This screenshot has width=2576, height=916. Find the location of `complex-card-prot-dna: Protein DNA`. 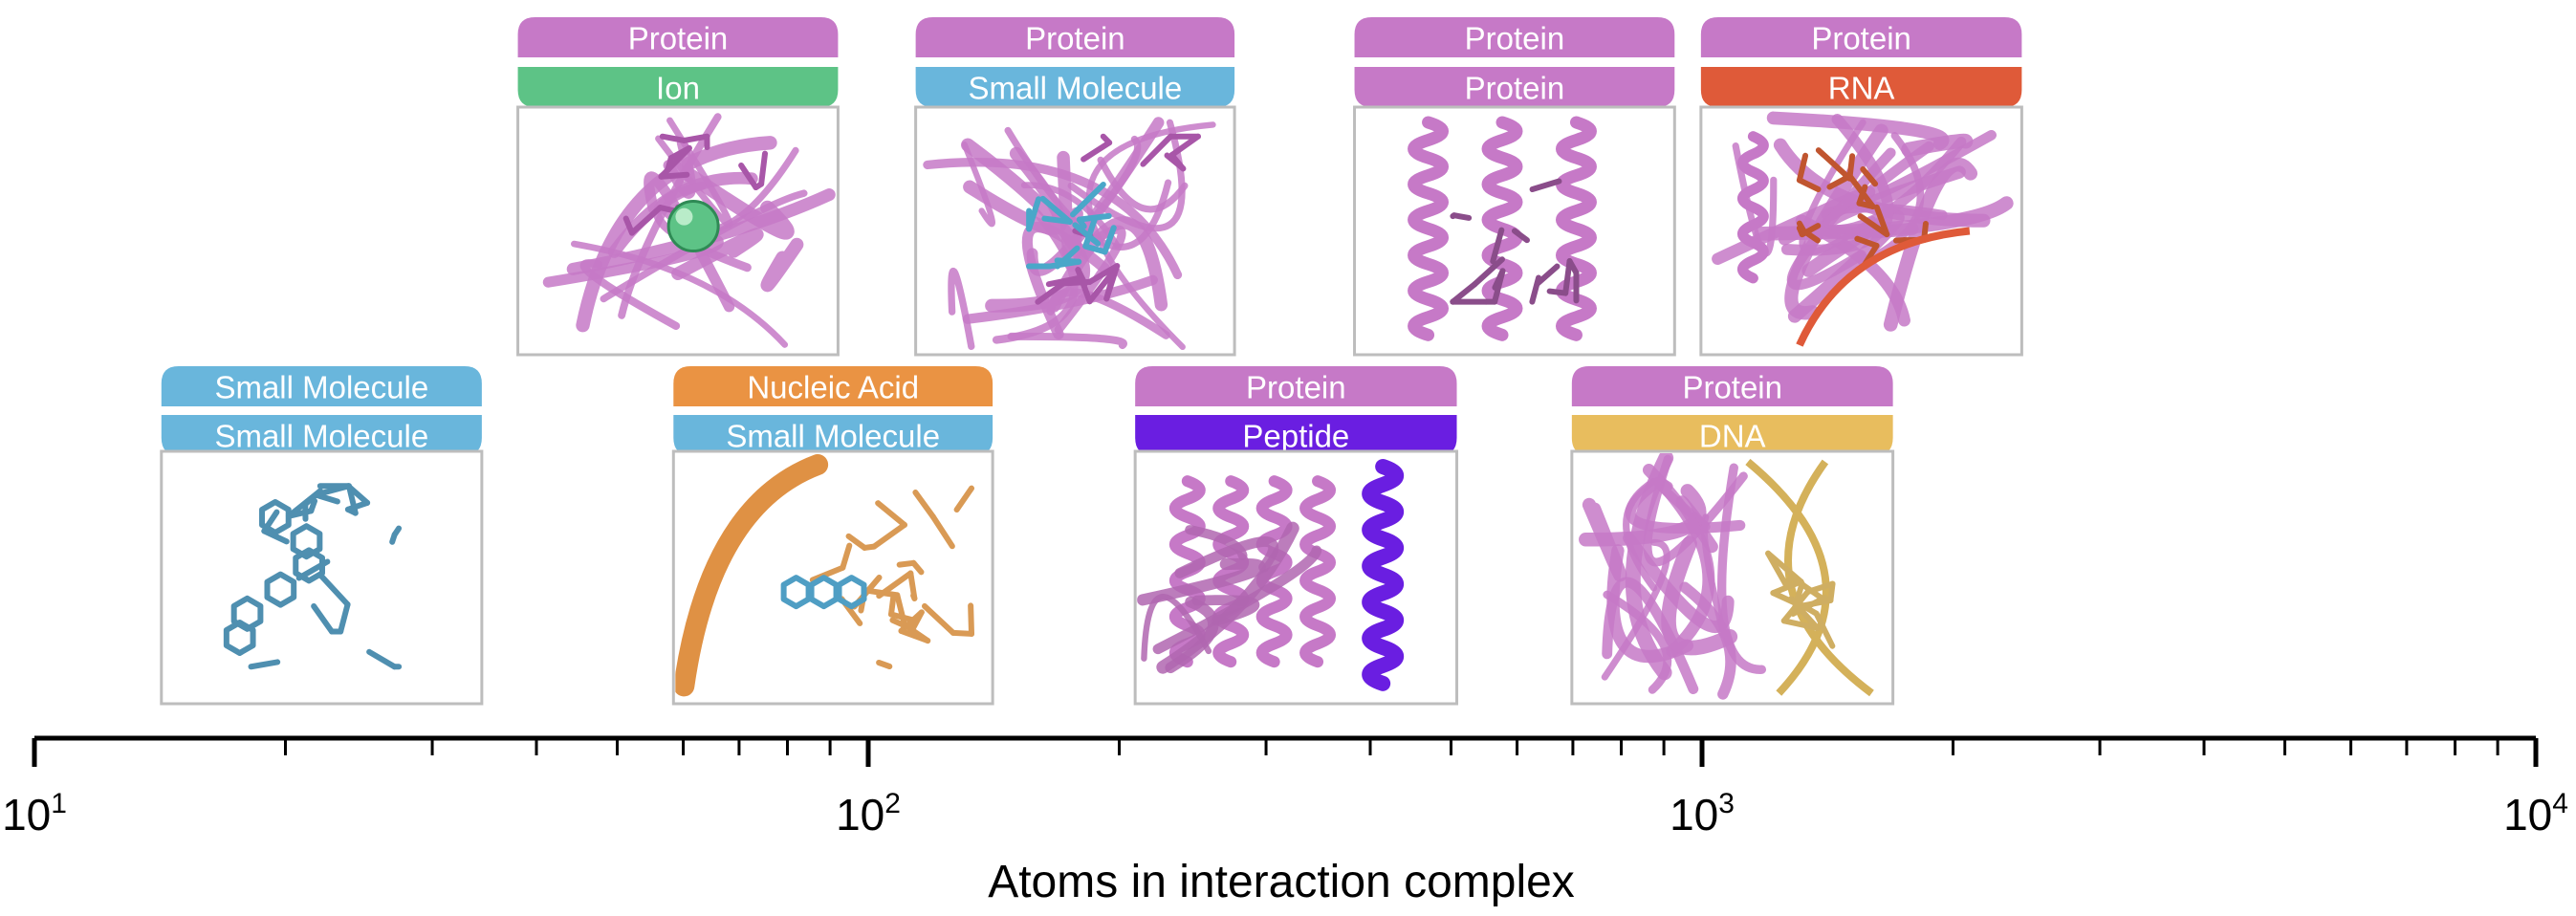

complex-card-prot-dna: Protein DNA is located at coordinates (1732, 536).